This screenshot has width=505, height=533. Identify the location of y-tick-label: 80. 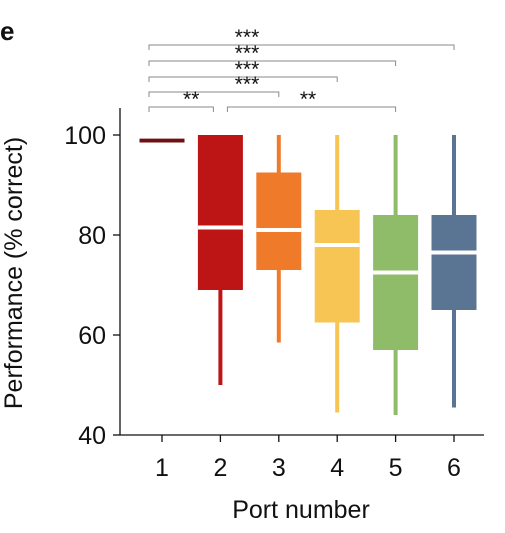
(92, 236).